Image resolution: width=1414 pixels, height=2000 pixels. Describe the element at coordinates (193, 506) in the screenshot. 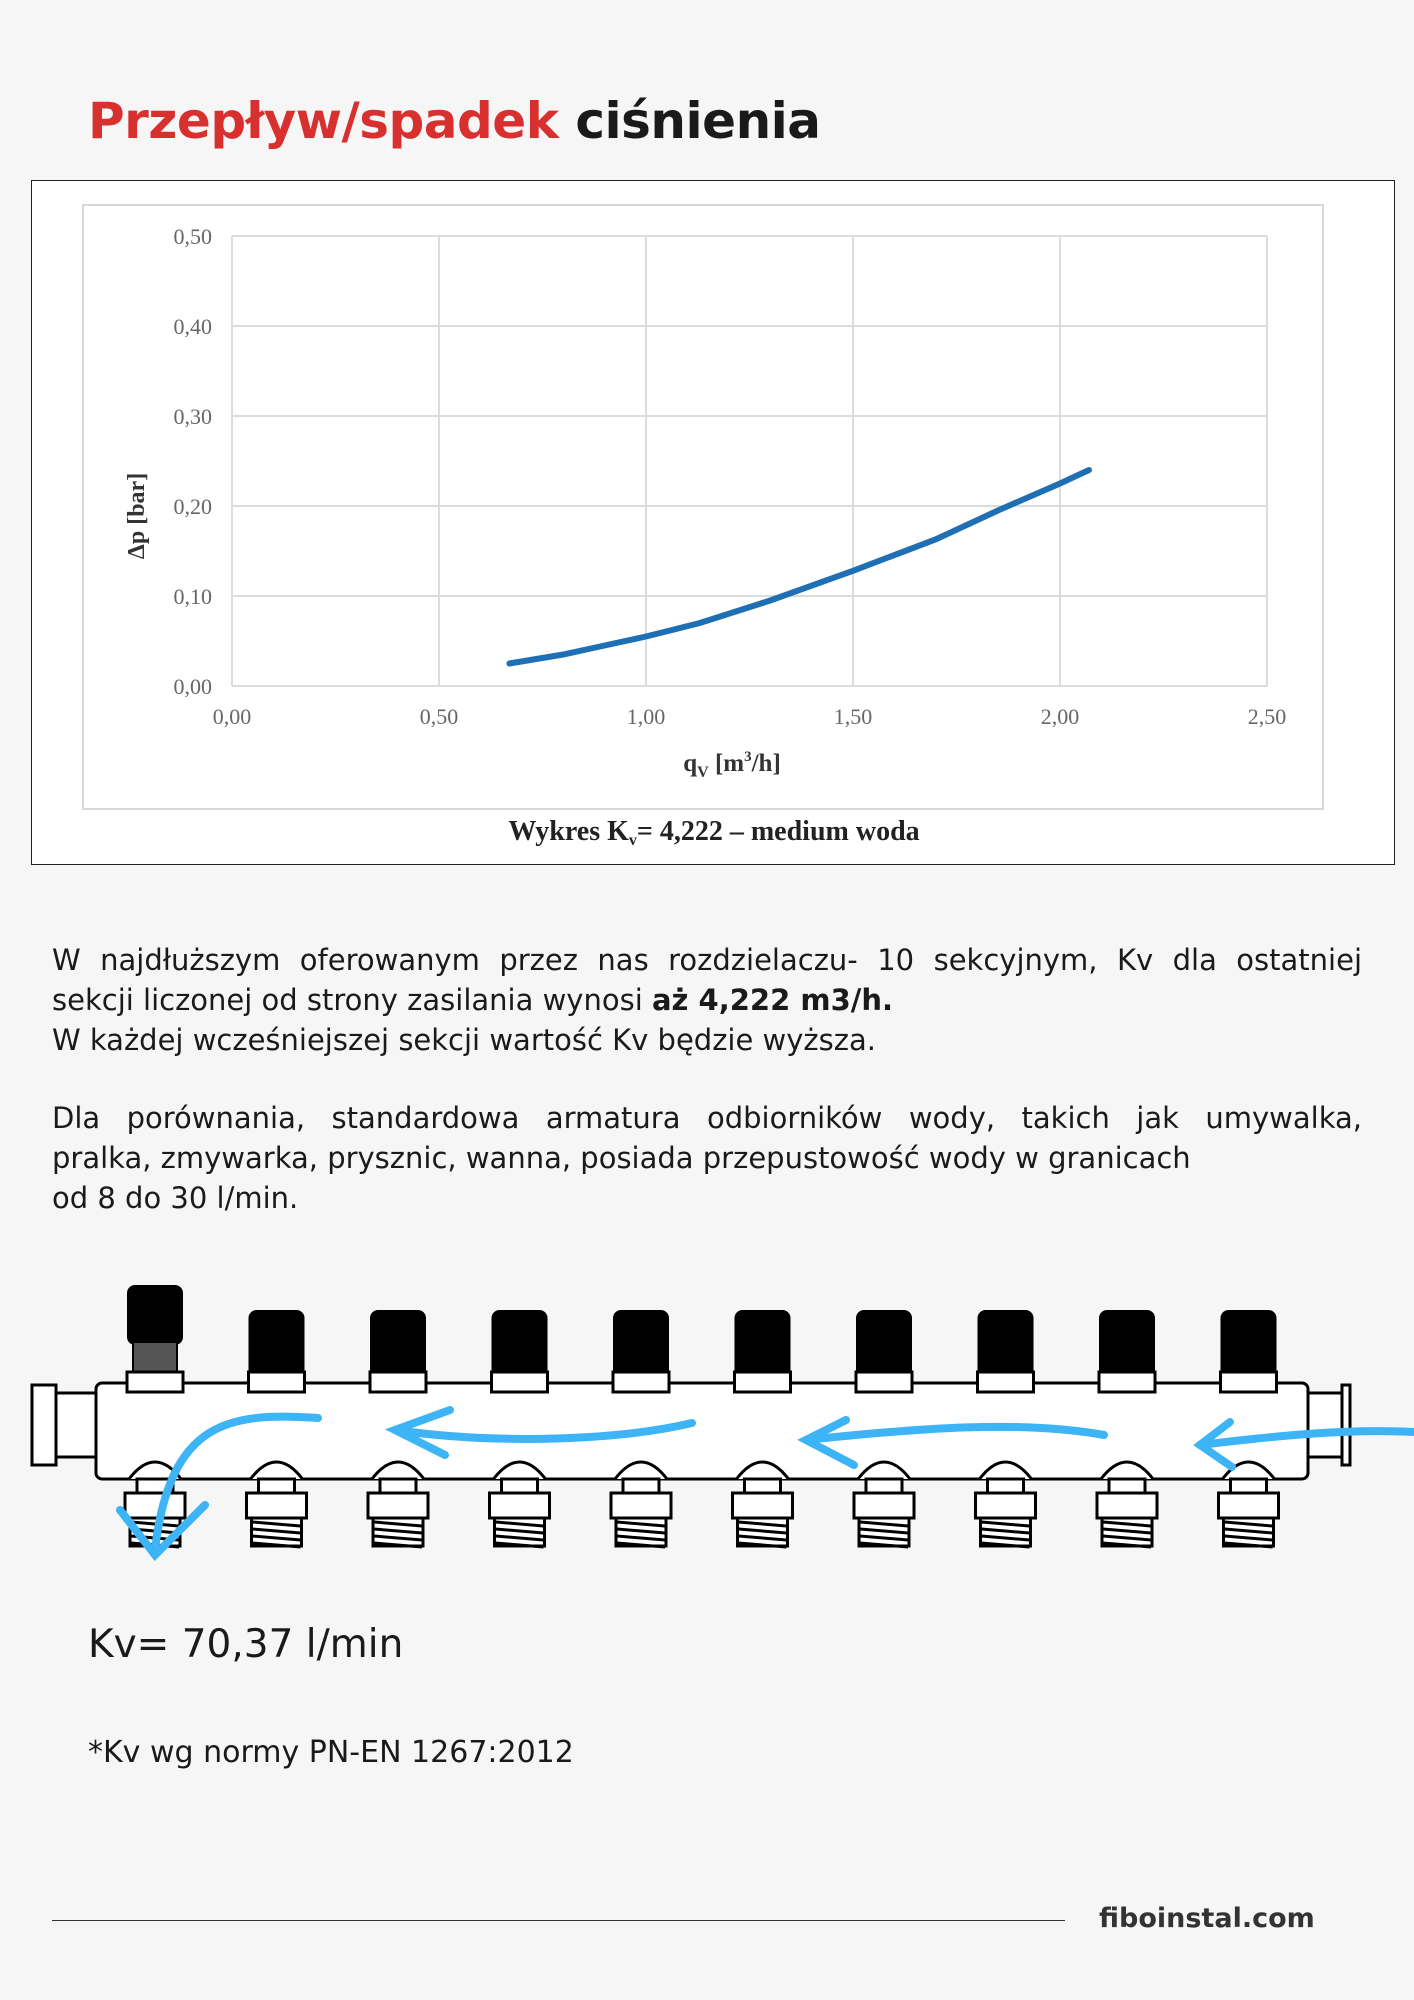

I see `y-tick-label: 0,20` at that location.